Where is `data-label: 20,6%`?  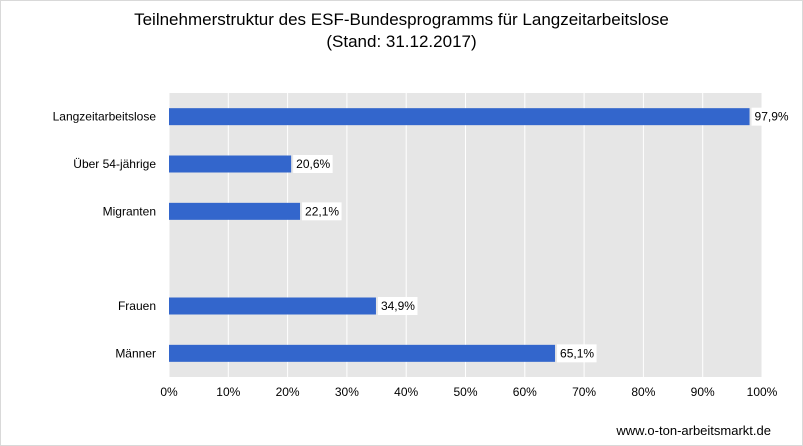
data-label: 20,6% is located at coordinates (313, 164).